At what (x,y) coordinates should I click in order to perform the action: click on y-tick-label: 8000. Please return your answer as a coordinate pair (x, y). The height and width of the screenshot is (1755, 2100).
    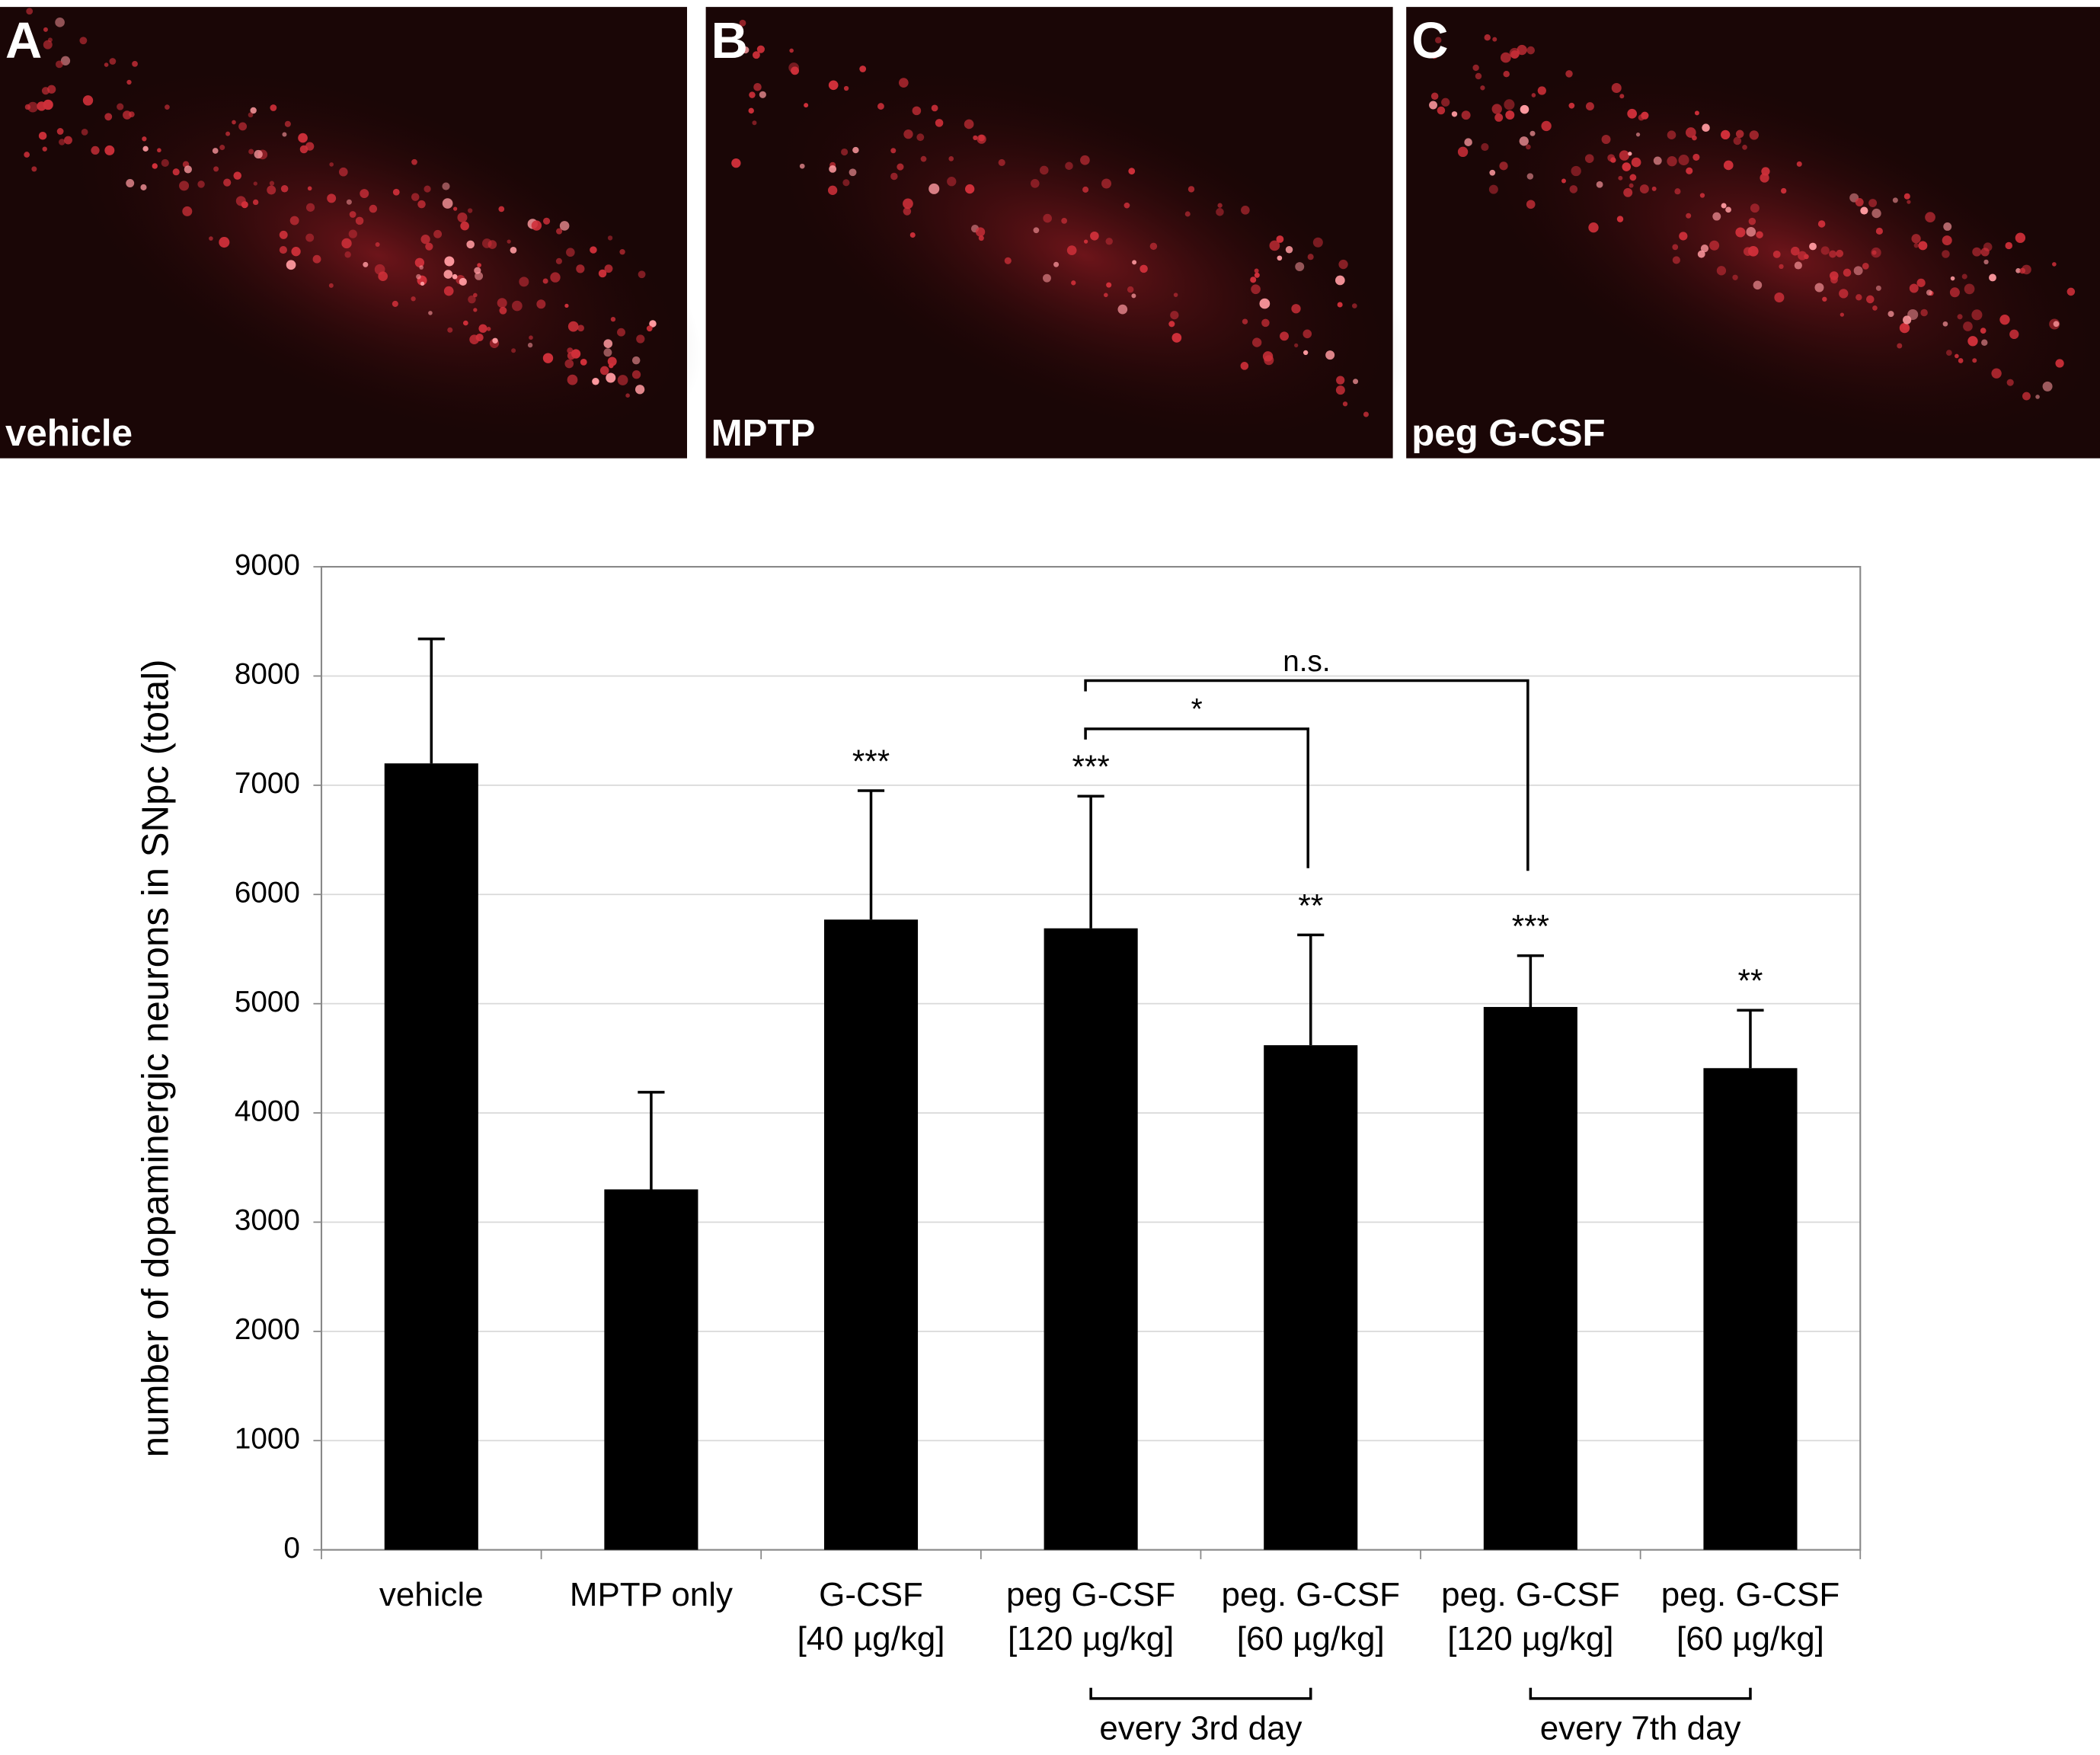
    Looking at the image, I should click on (267, 674).